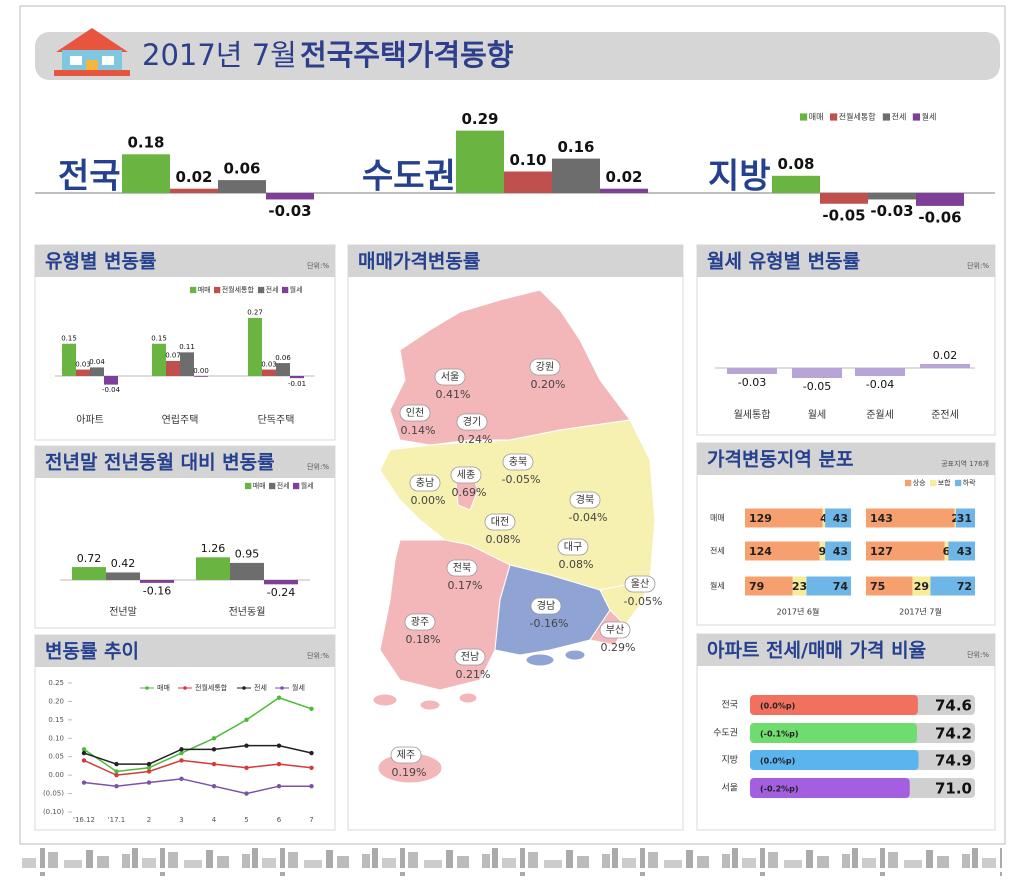  I want to click on category-label: 아파트, so click(90, 420).